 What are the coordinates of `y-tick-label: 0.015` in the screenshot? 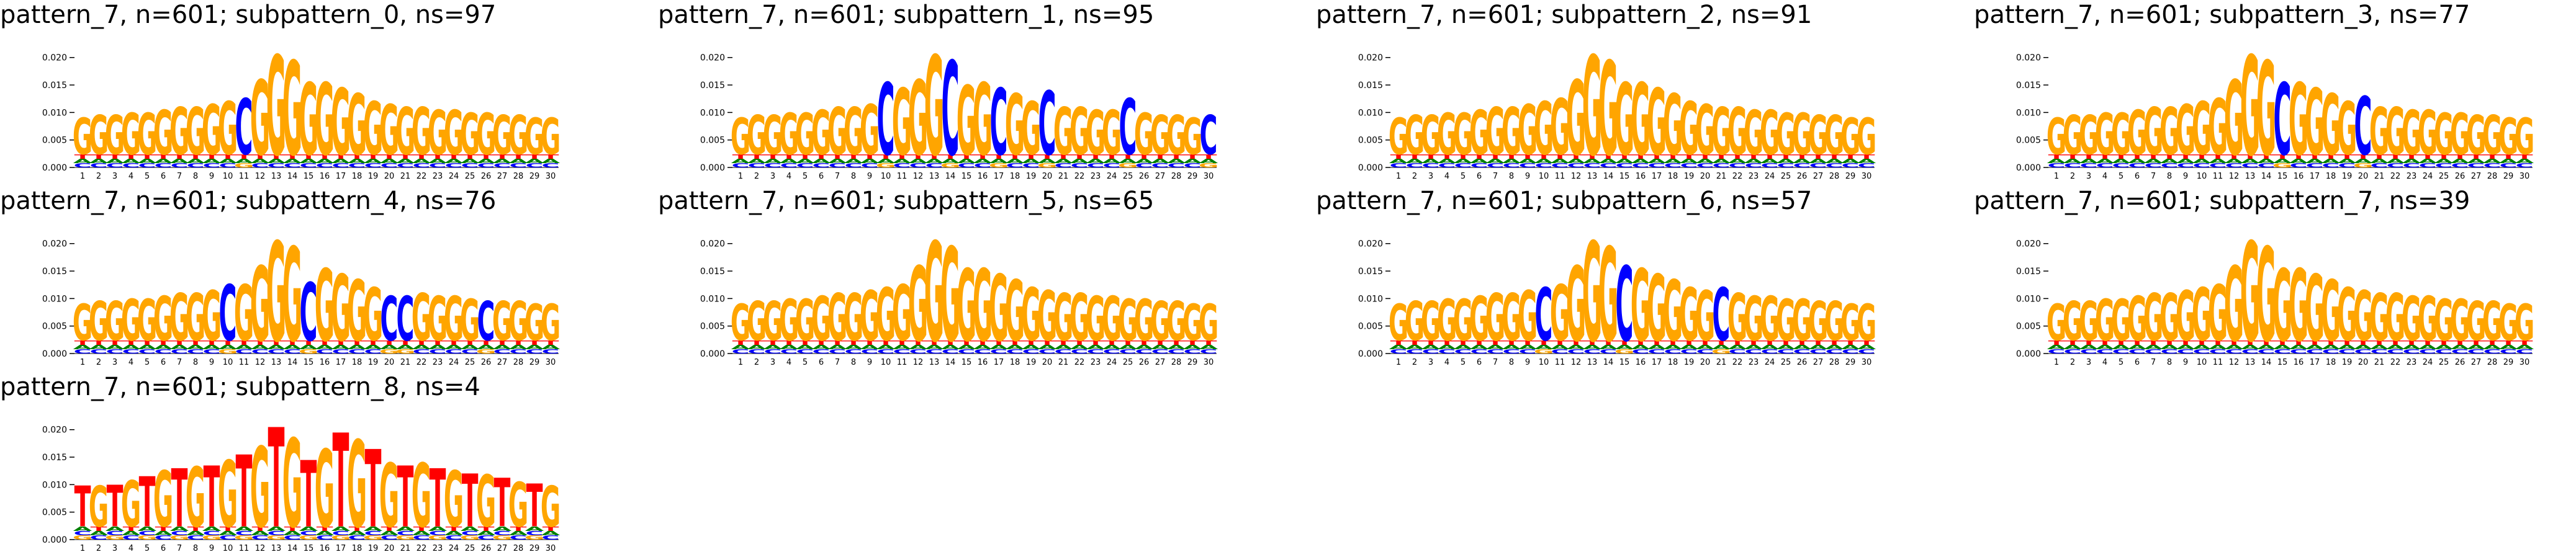 It's located at (2028, 86).